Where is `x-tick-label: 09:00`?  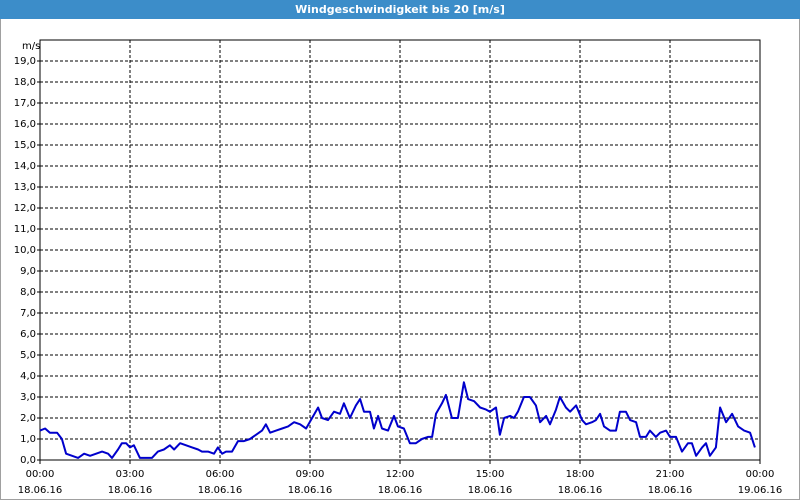
x-tick-label: 09:00 is located at coordinates (310, 474).